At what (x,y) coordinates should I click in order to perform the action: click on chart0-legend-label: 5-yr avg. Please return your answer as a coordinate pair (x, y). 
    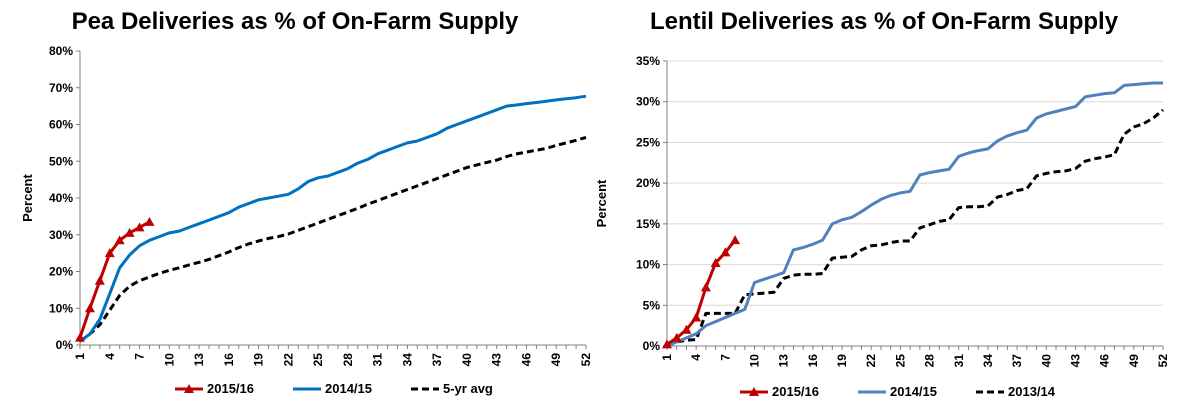
    Looking at the image, I should click on (468, 388).